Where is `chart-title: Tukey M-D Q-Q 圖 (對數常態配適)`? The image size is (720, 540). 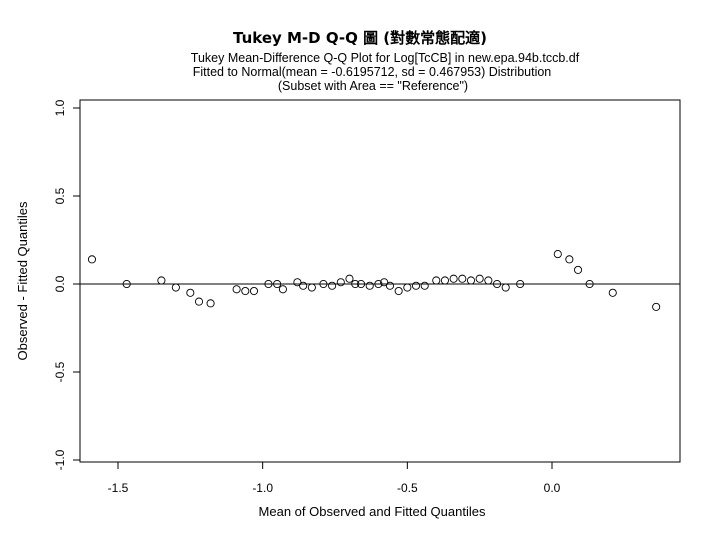
chart-title: Tukey M-D Q-Q 圖 (對數常態配適) is located at coordinates (360, 38).